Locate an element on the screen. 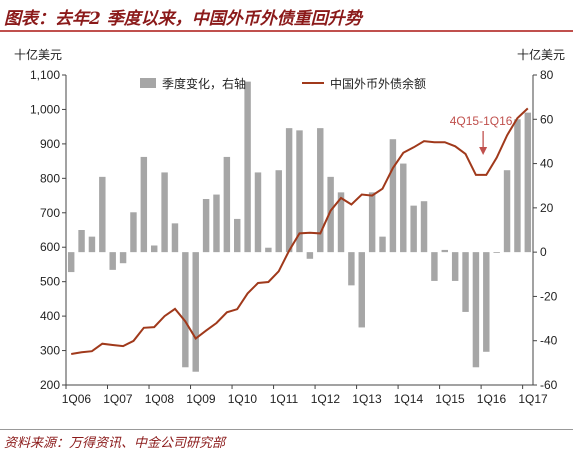  x-tick-label: 1Q17 is located at coordinates (533, 399).